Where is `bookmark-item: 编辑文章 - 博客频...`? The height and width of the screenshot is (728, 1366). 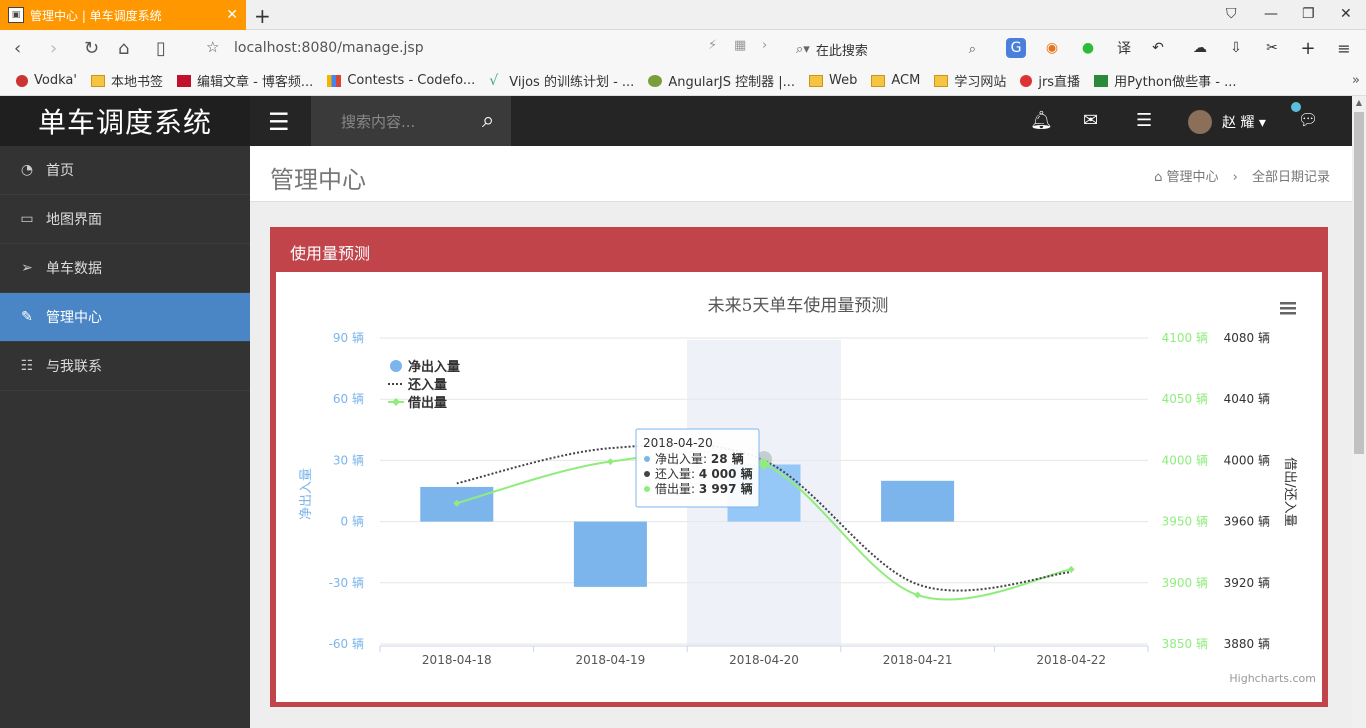
bookmark-item: 编辑文章 - 博客频... is located at coordinates (245, 80).